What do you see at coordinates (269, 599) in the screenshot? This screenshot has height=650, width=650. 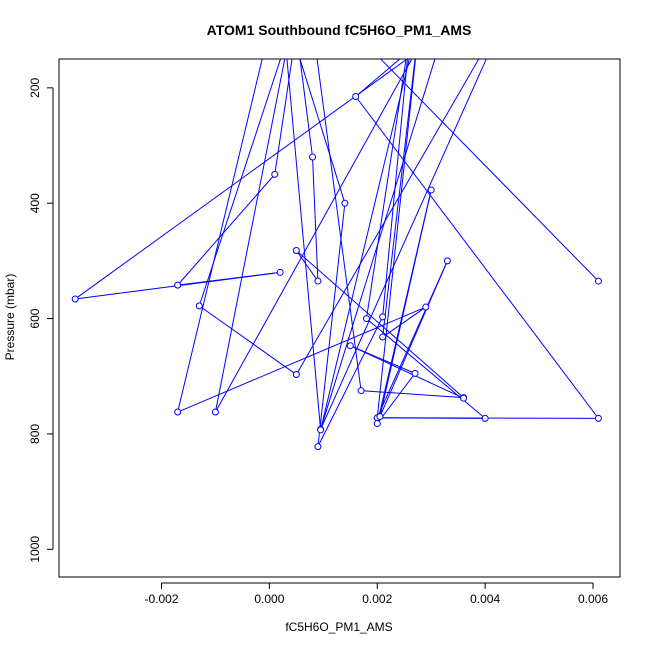 I see `x-tick-label: 0.000` at bounding box center [269, 599].